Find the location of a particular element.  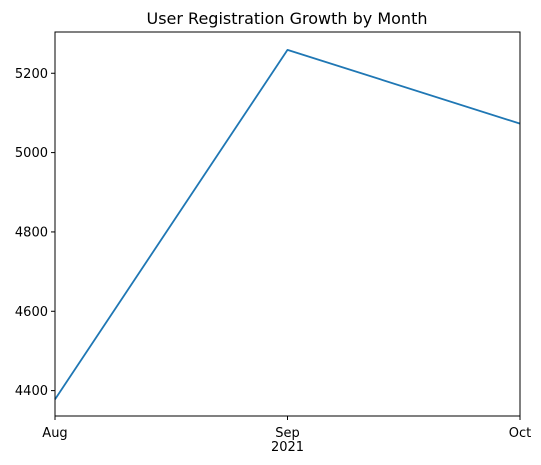

x-axis: Aug Sep Oct 2021 is located at coordinates (286, 435).